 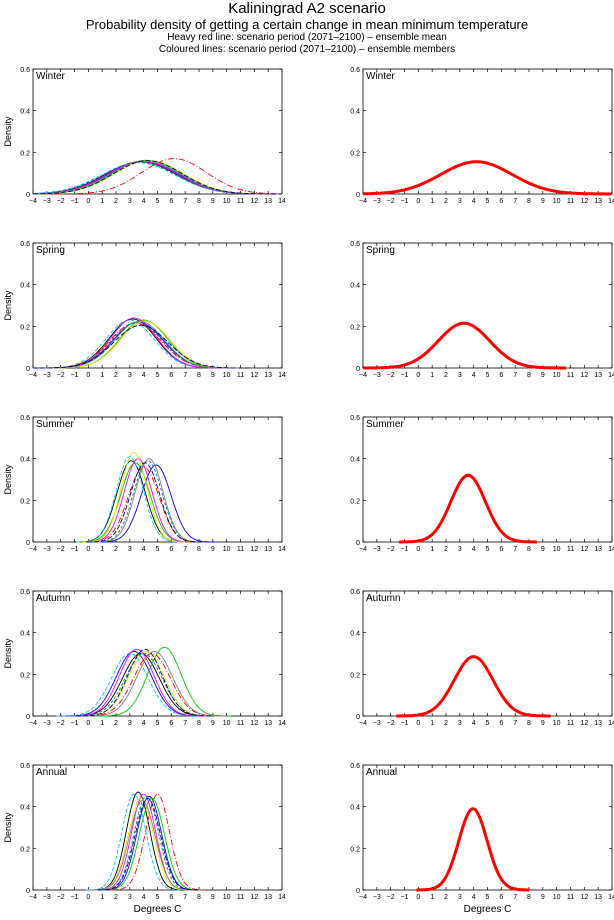 I want to click on season-label: Summer, so click(x=55, y=424).